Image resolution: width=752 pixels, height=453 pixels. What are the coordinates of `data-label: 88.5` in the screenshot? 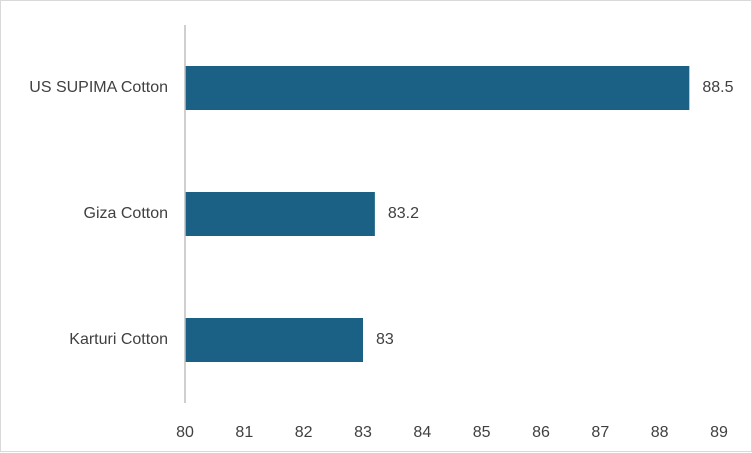 It's located at (717, 87).